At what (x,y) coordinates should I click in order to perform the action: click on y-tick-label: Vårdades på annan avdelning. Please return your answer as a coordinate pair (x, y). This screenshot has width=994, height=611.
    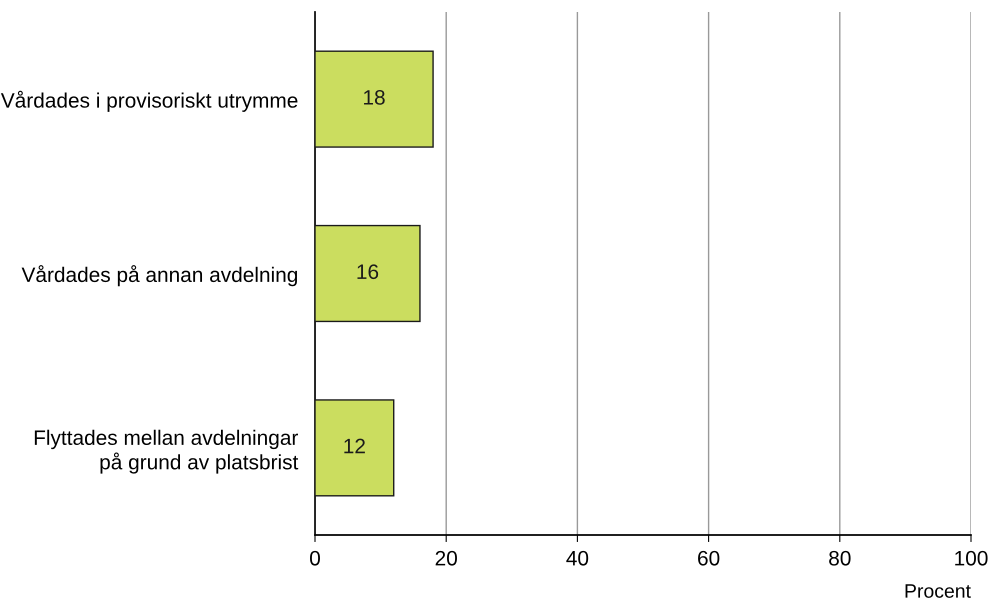
    Looking at the image, I should click on (160, 275).